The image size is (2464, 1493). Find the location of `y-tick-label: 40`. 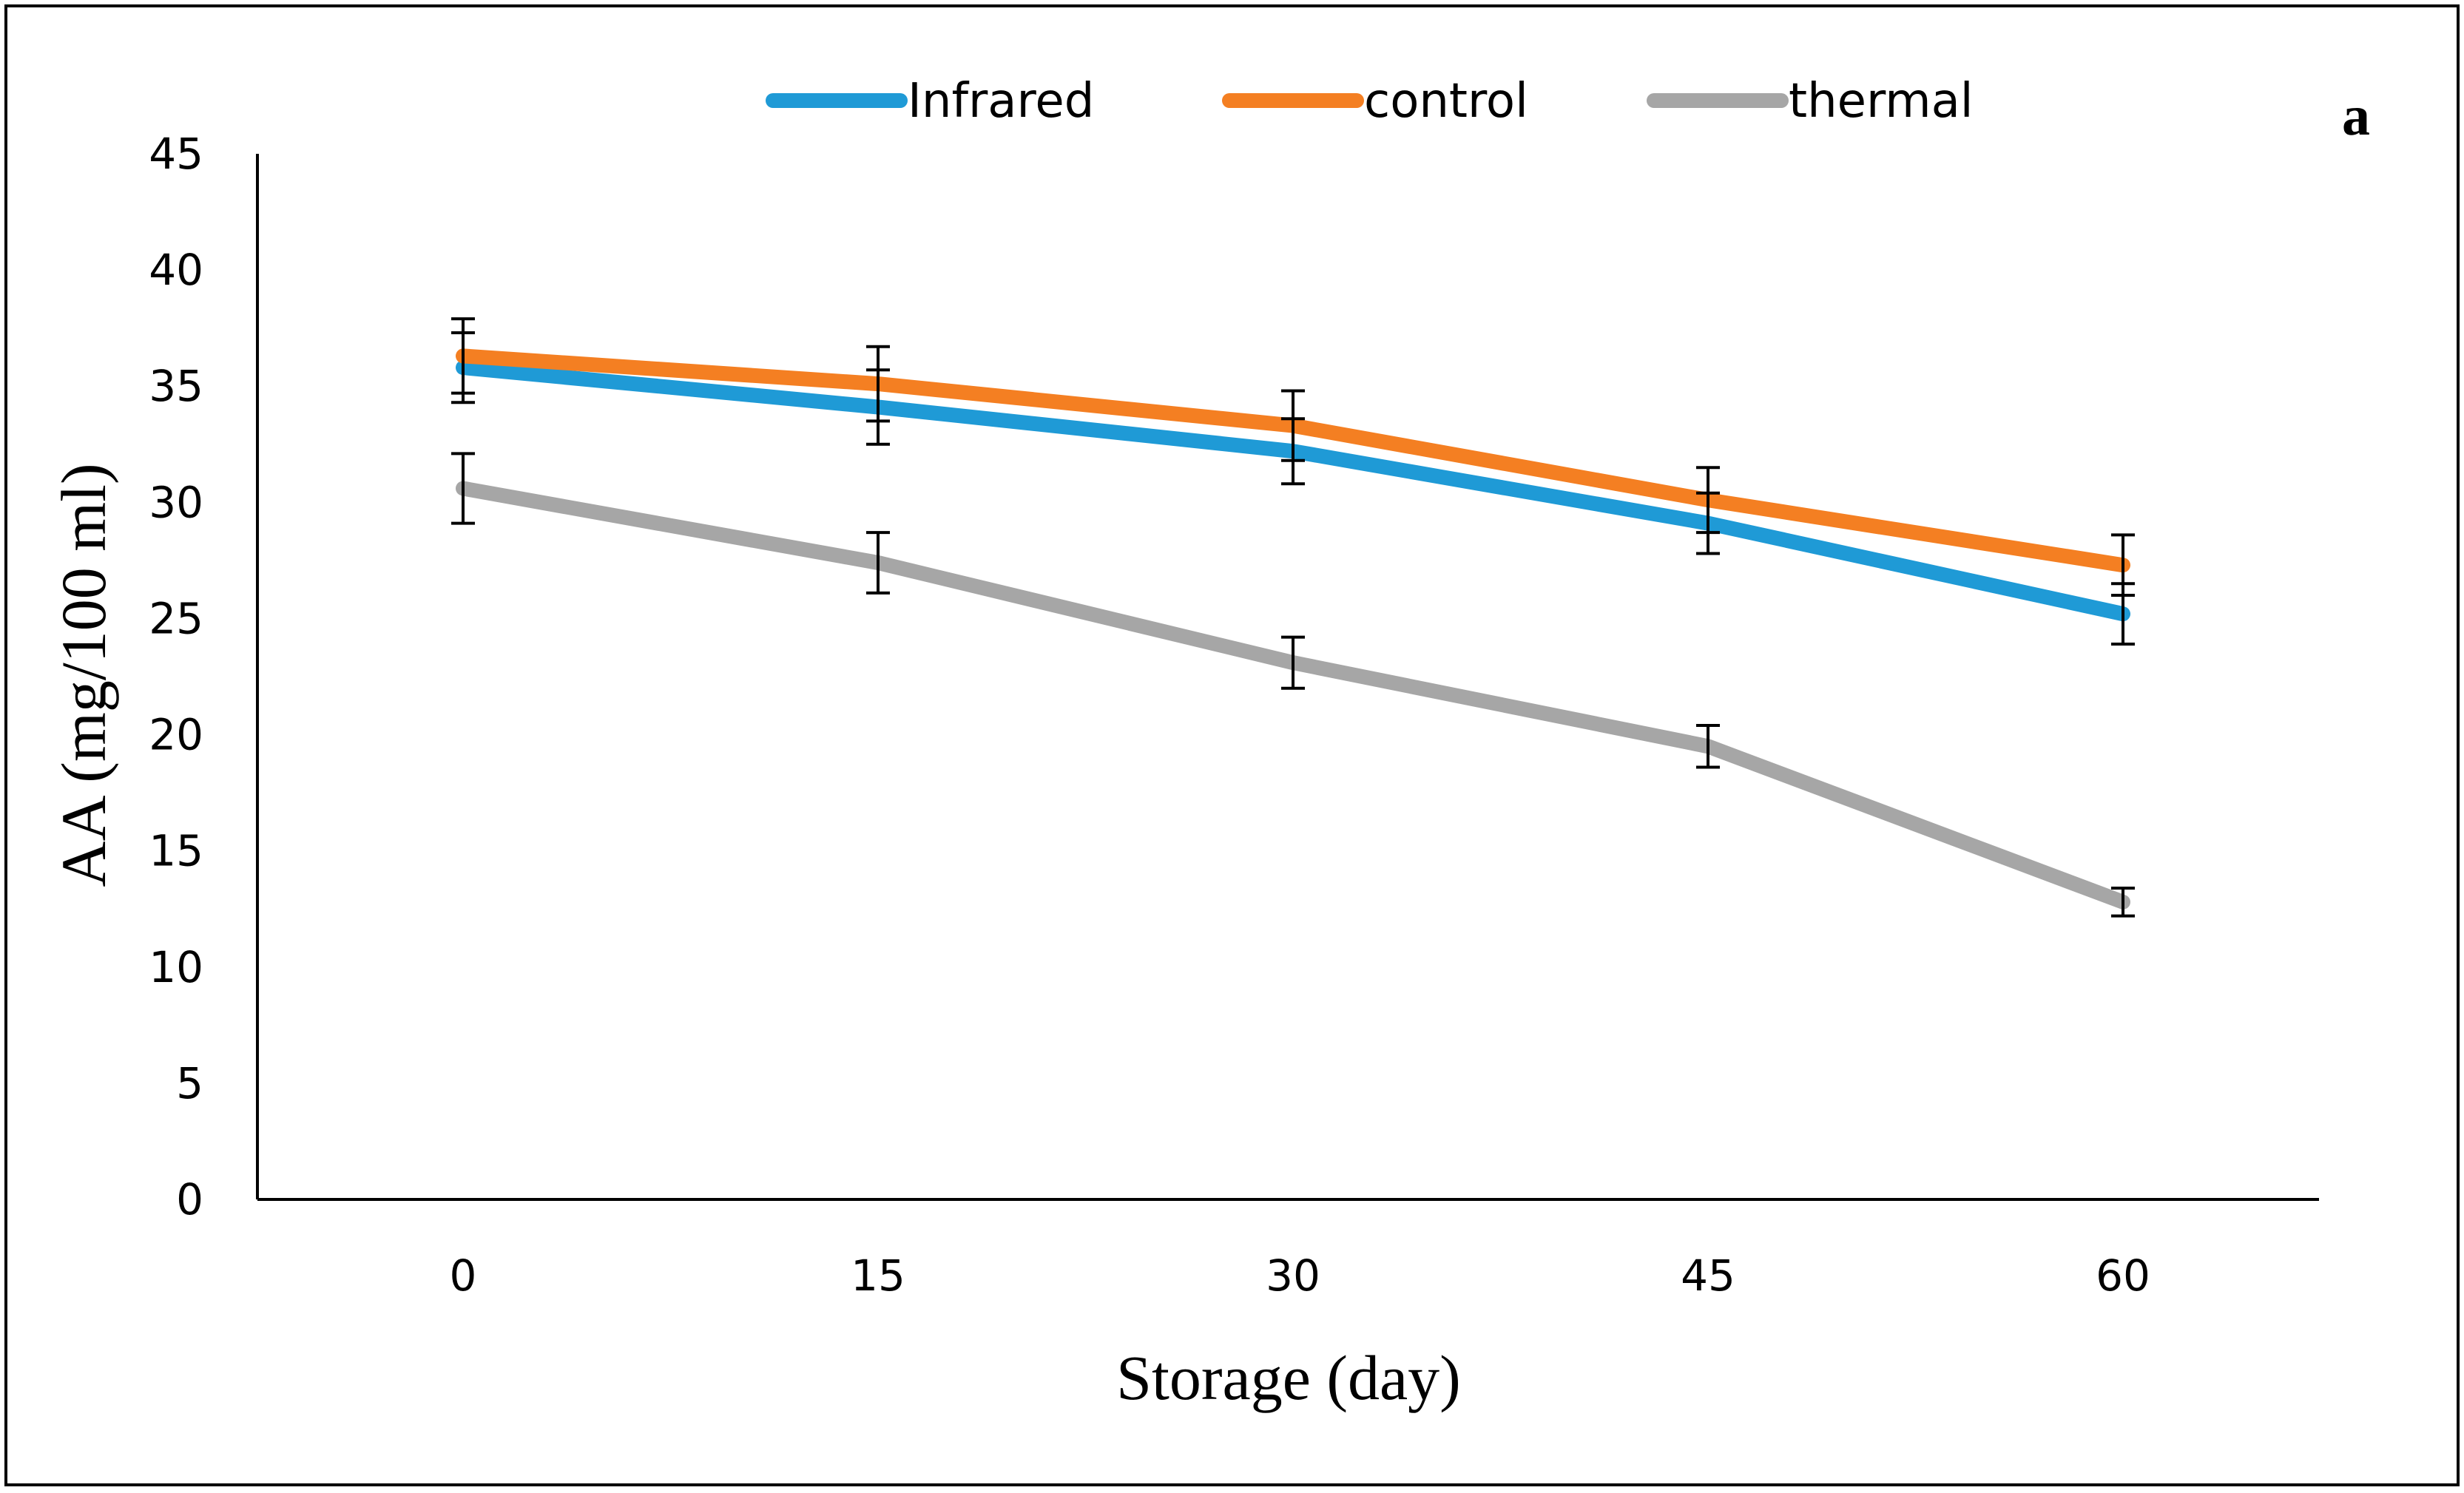

y-tick-label: 40 is located at coordinates (176, 270).